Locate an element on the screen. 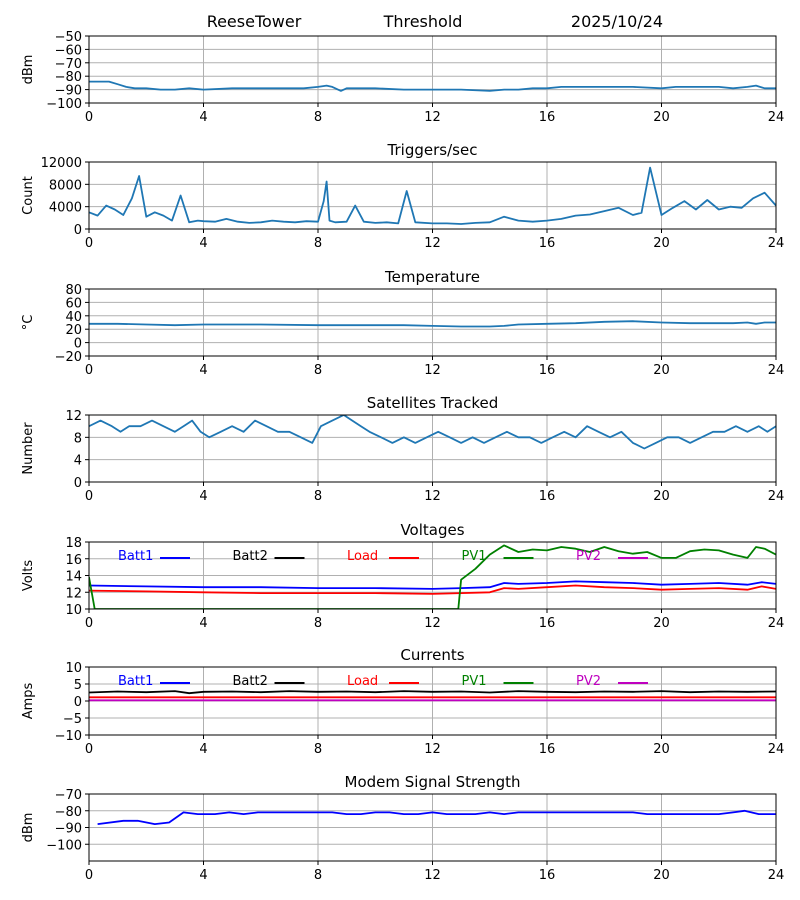 The width and height of the screenshot is (800, 900). header-mode: Threshold is located at coordinates (423, 21).